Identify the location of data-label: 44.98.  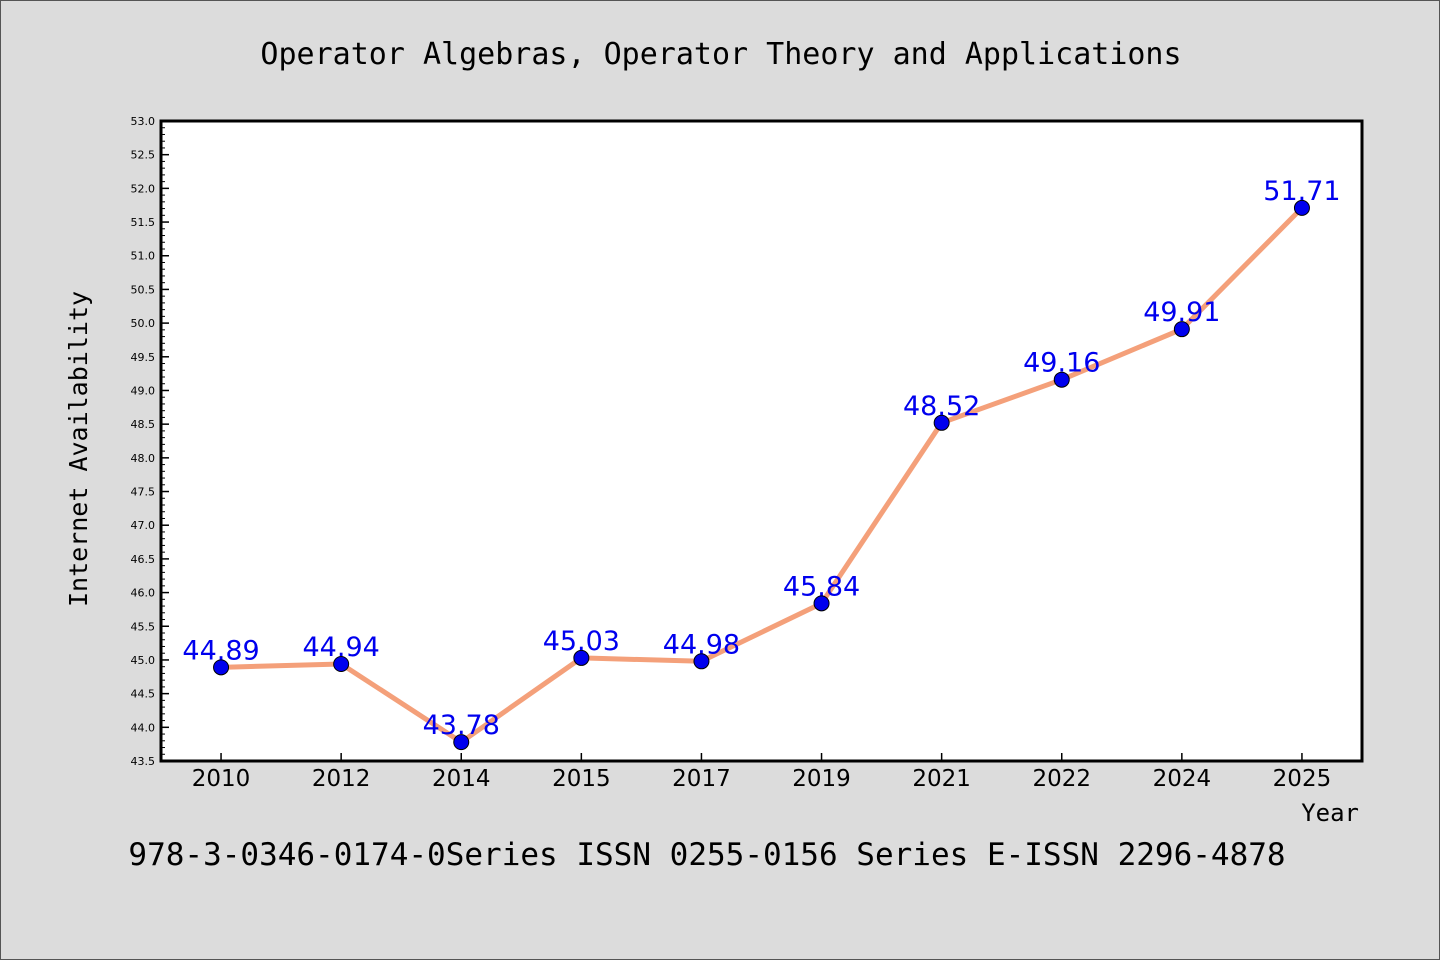
(701, 644).